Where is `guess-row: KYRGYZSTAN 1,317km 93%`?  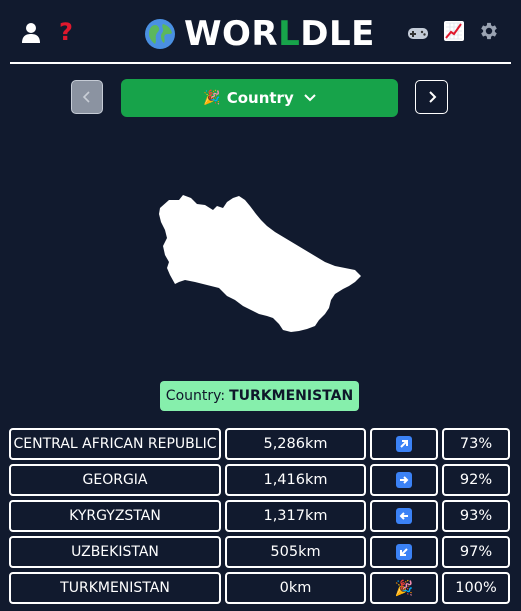
guess-row: KYRGYZSTAN 1,317km 93% is located at coordinates (260, 516).